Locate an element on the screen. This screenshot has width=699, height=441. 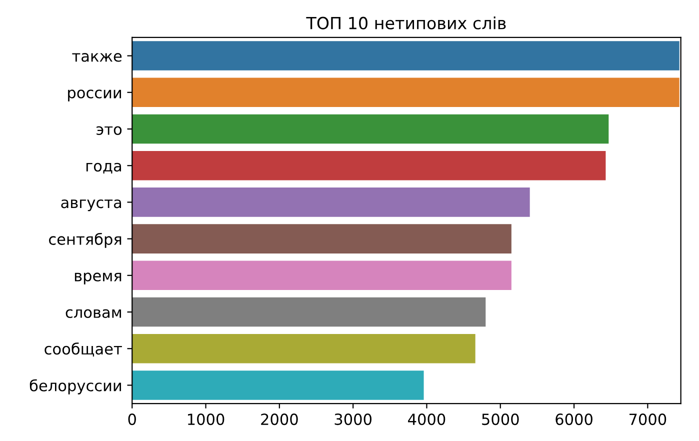
y-tick-label: время is located at coordinates (98, 278).